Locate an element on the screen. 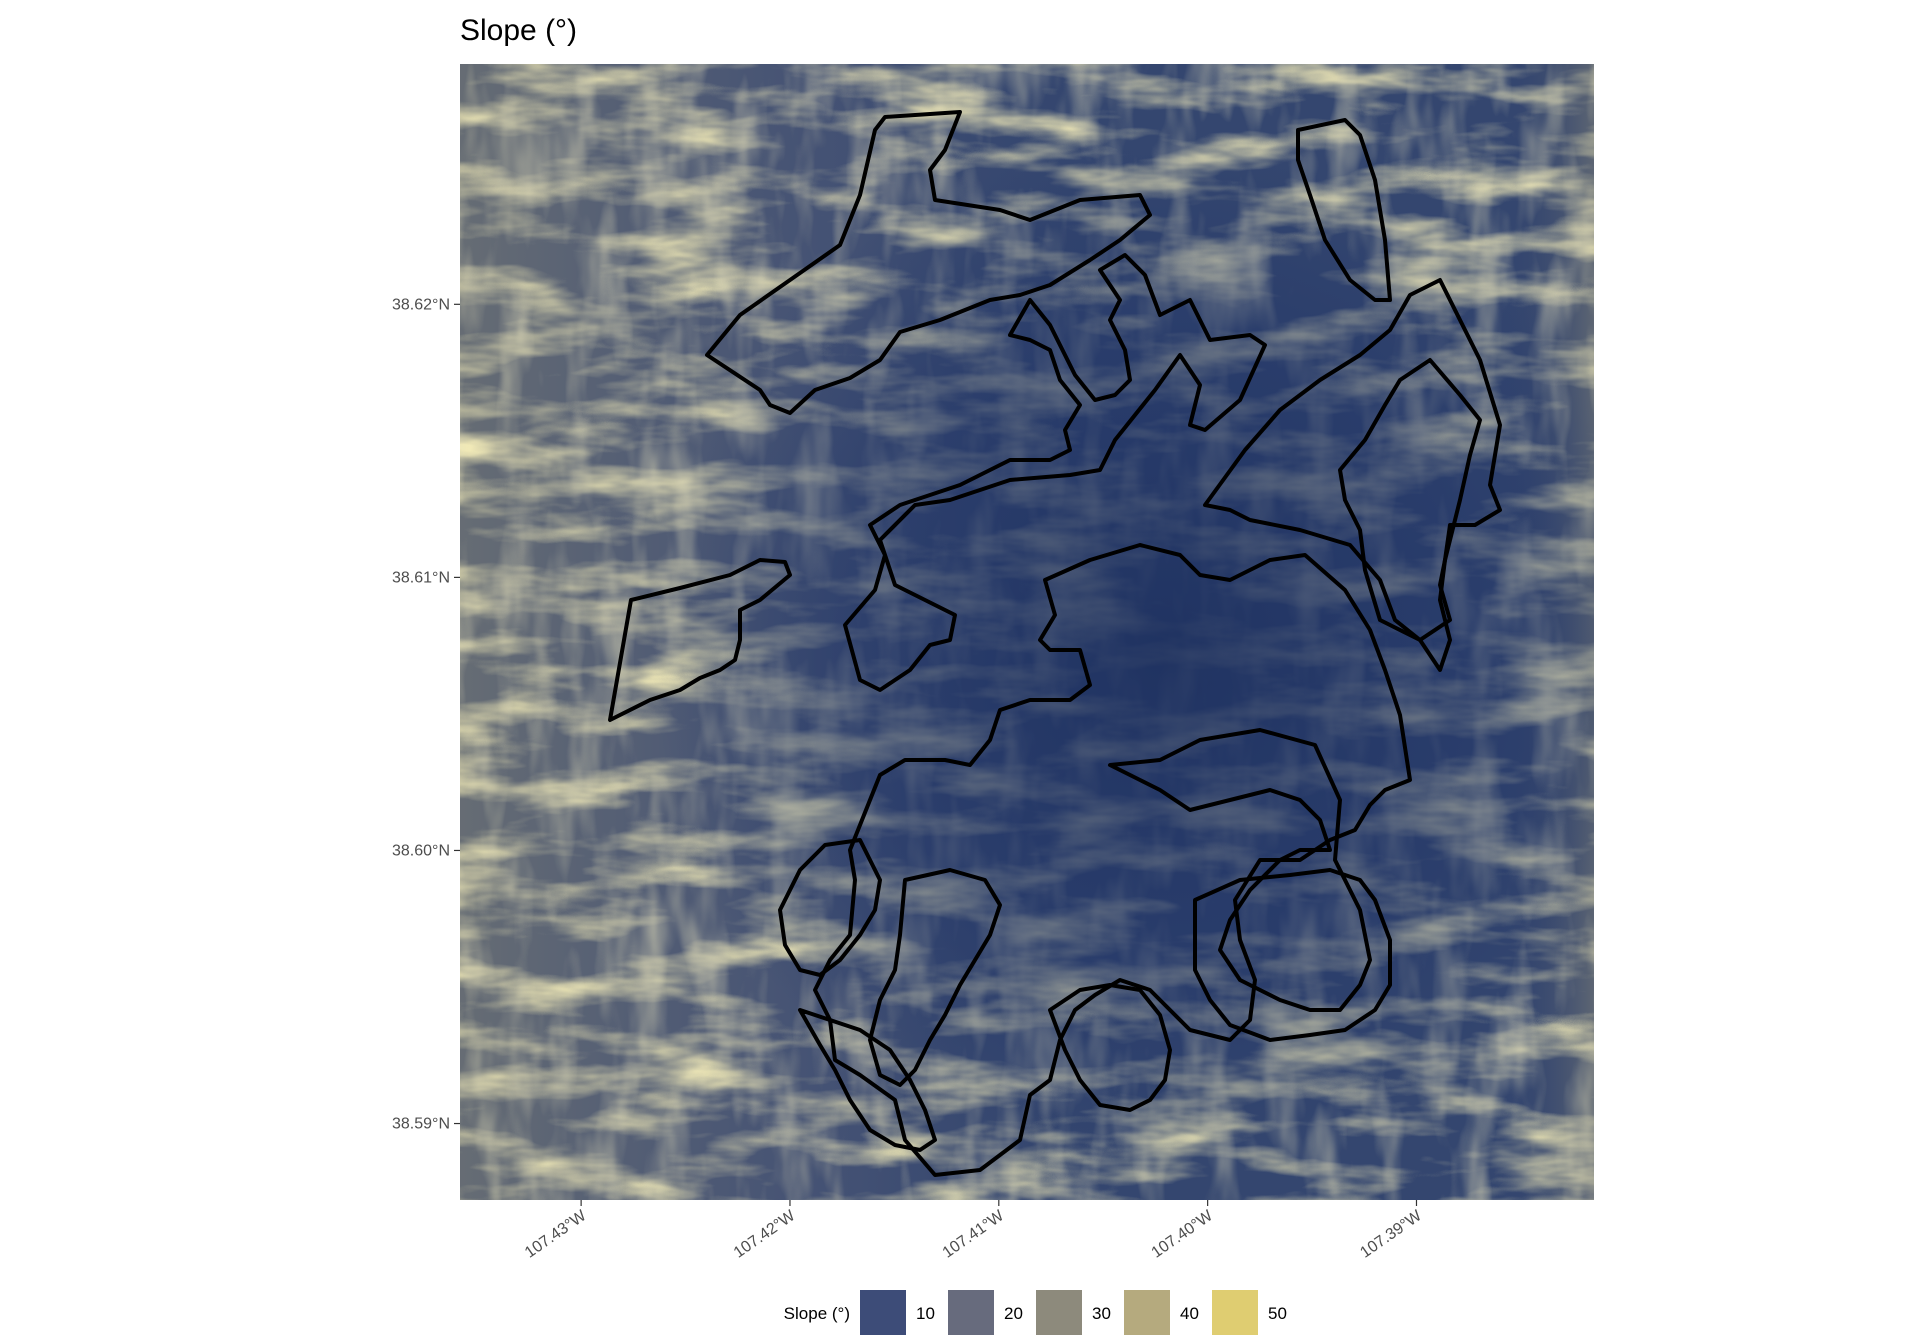  legend-key-label: 20 is located at coordinates (1013, 1313).